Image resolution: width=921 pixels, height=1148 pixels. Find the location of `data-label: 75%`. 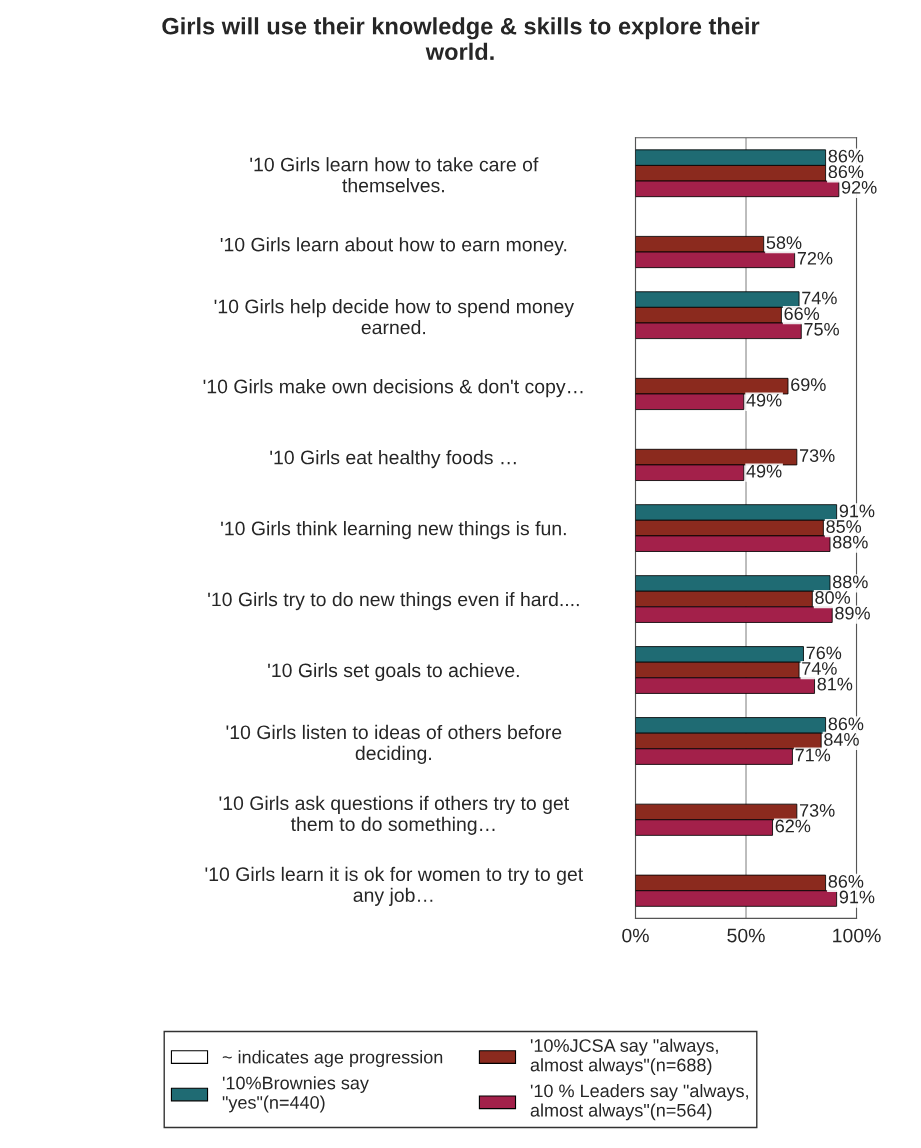

data-label: 75% is located at coordinates (821, 329).